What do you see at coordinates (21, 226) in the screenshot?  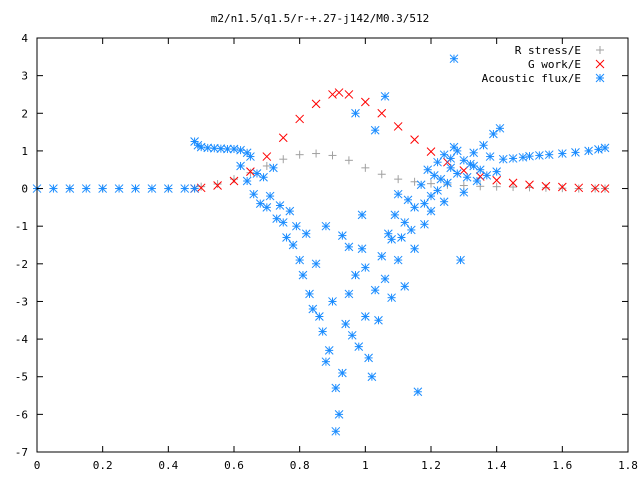 I see `y-tick-label: -1` at bounding box center [21, 226].